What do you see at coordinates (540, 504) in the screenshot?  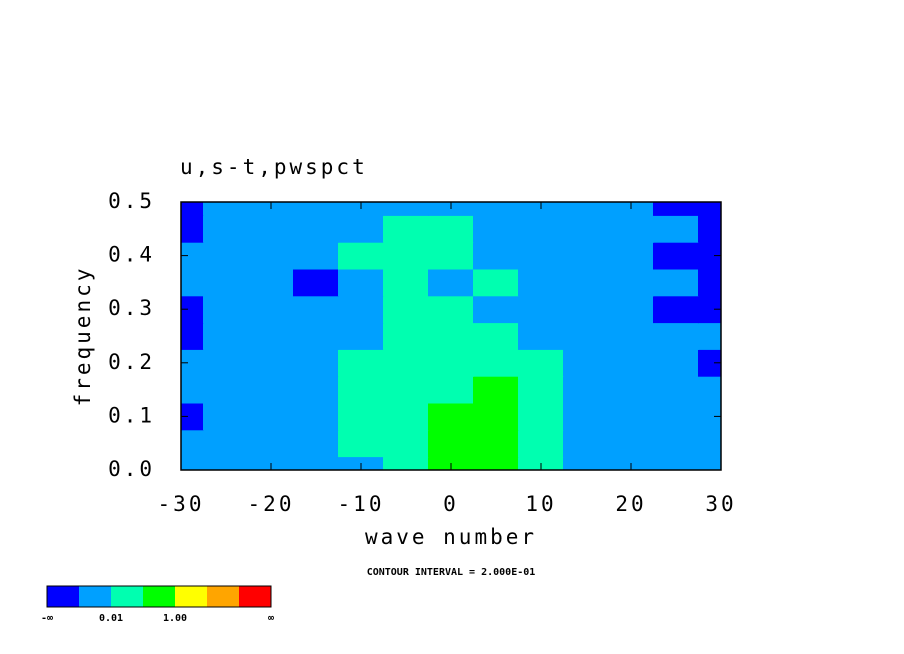 I see `x-tick-label: 10` at bounding box center [540, 504].